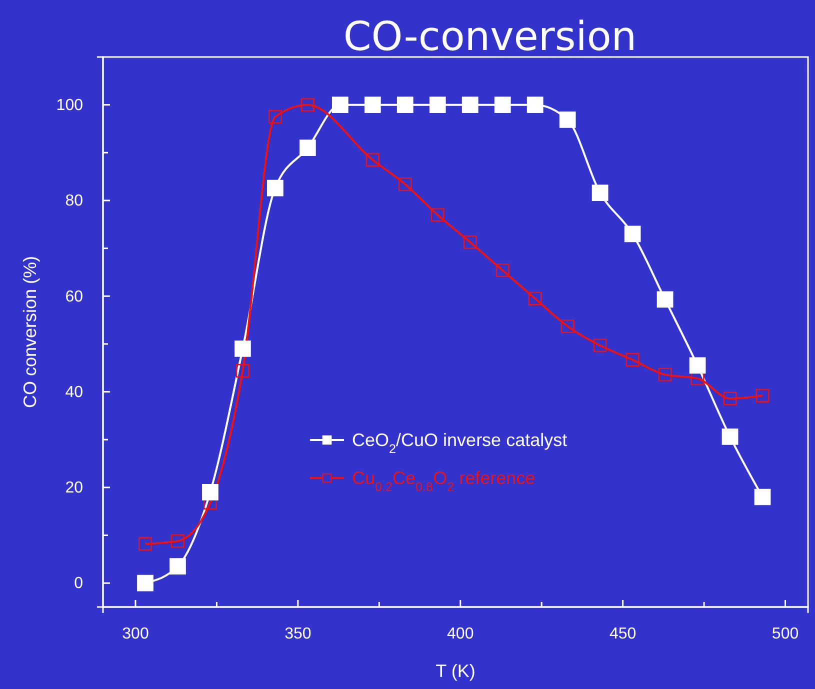 Image resolution: width=815 pixels, height=689 pixels. I want to click on y-tick-label: 0, so click(79, 583).